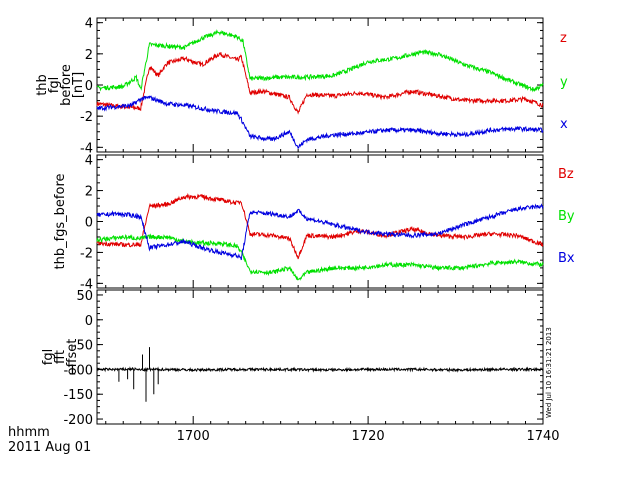 Image resolution: width=640 pixels, height=480 pixels. What do you see at coordinates (42, 85) in the screenshot?
I see `y-axis-label: thb` at bounding box center [42, 85].